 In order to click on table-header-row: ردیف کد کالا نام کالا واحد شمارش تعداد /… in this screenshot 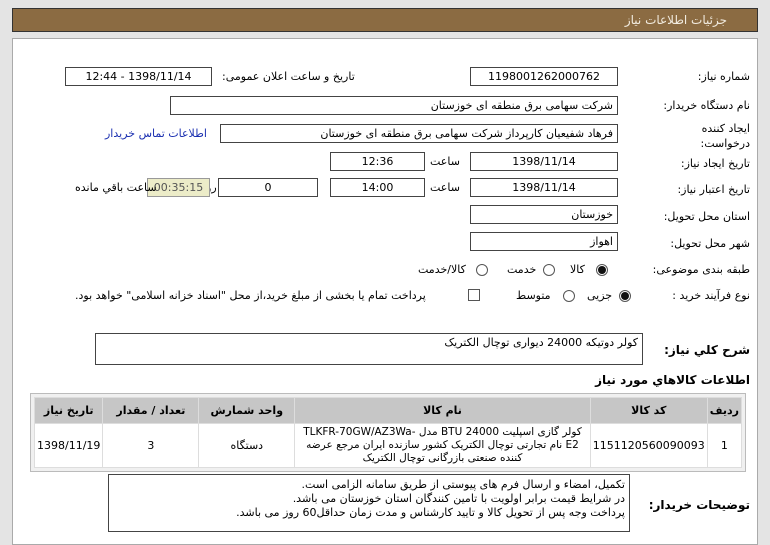, I will do `click(388, 410)`.